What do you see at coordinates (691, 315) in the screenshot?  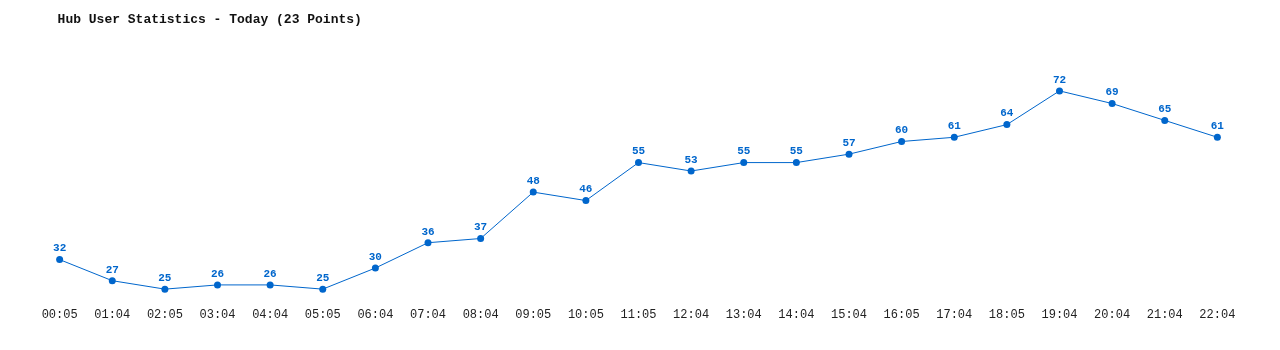 I see `x-tick-label: 12:04` at bounding box center [691, 315].